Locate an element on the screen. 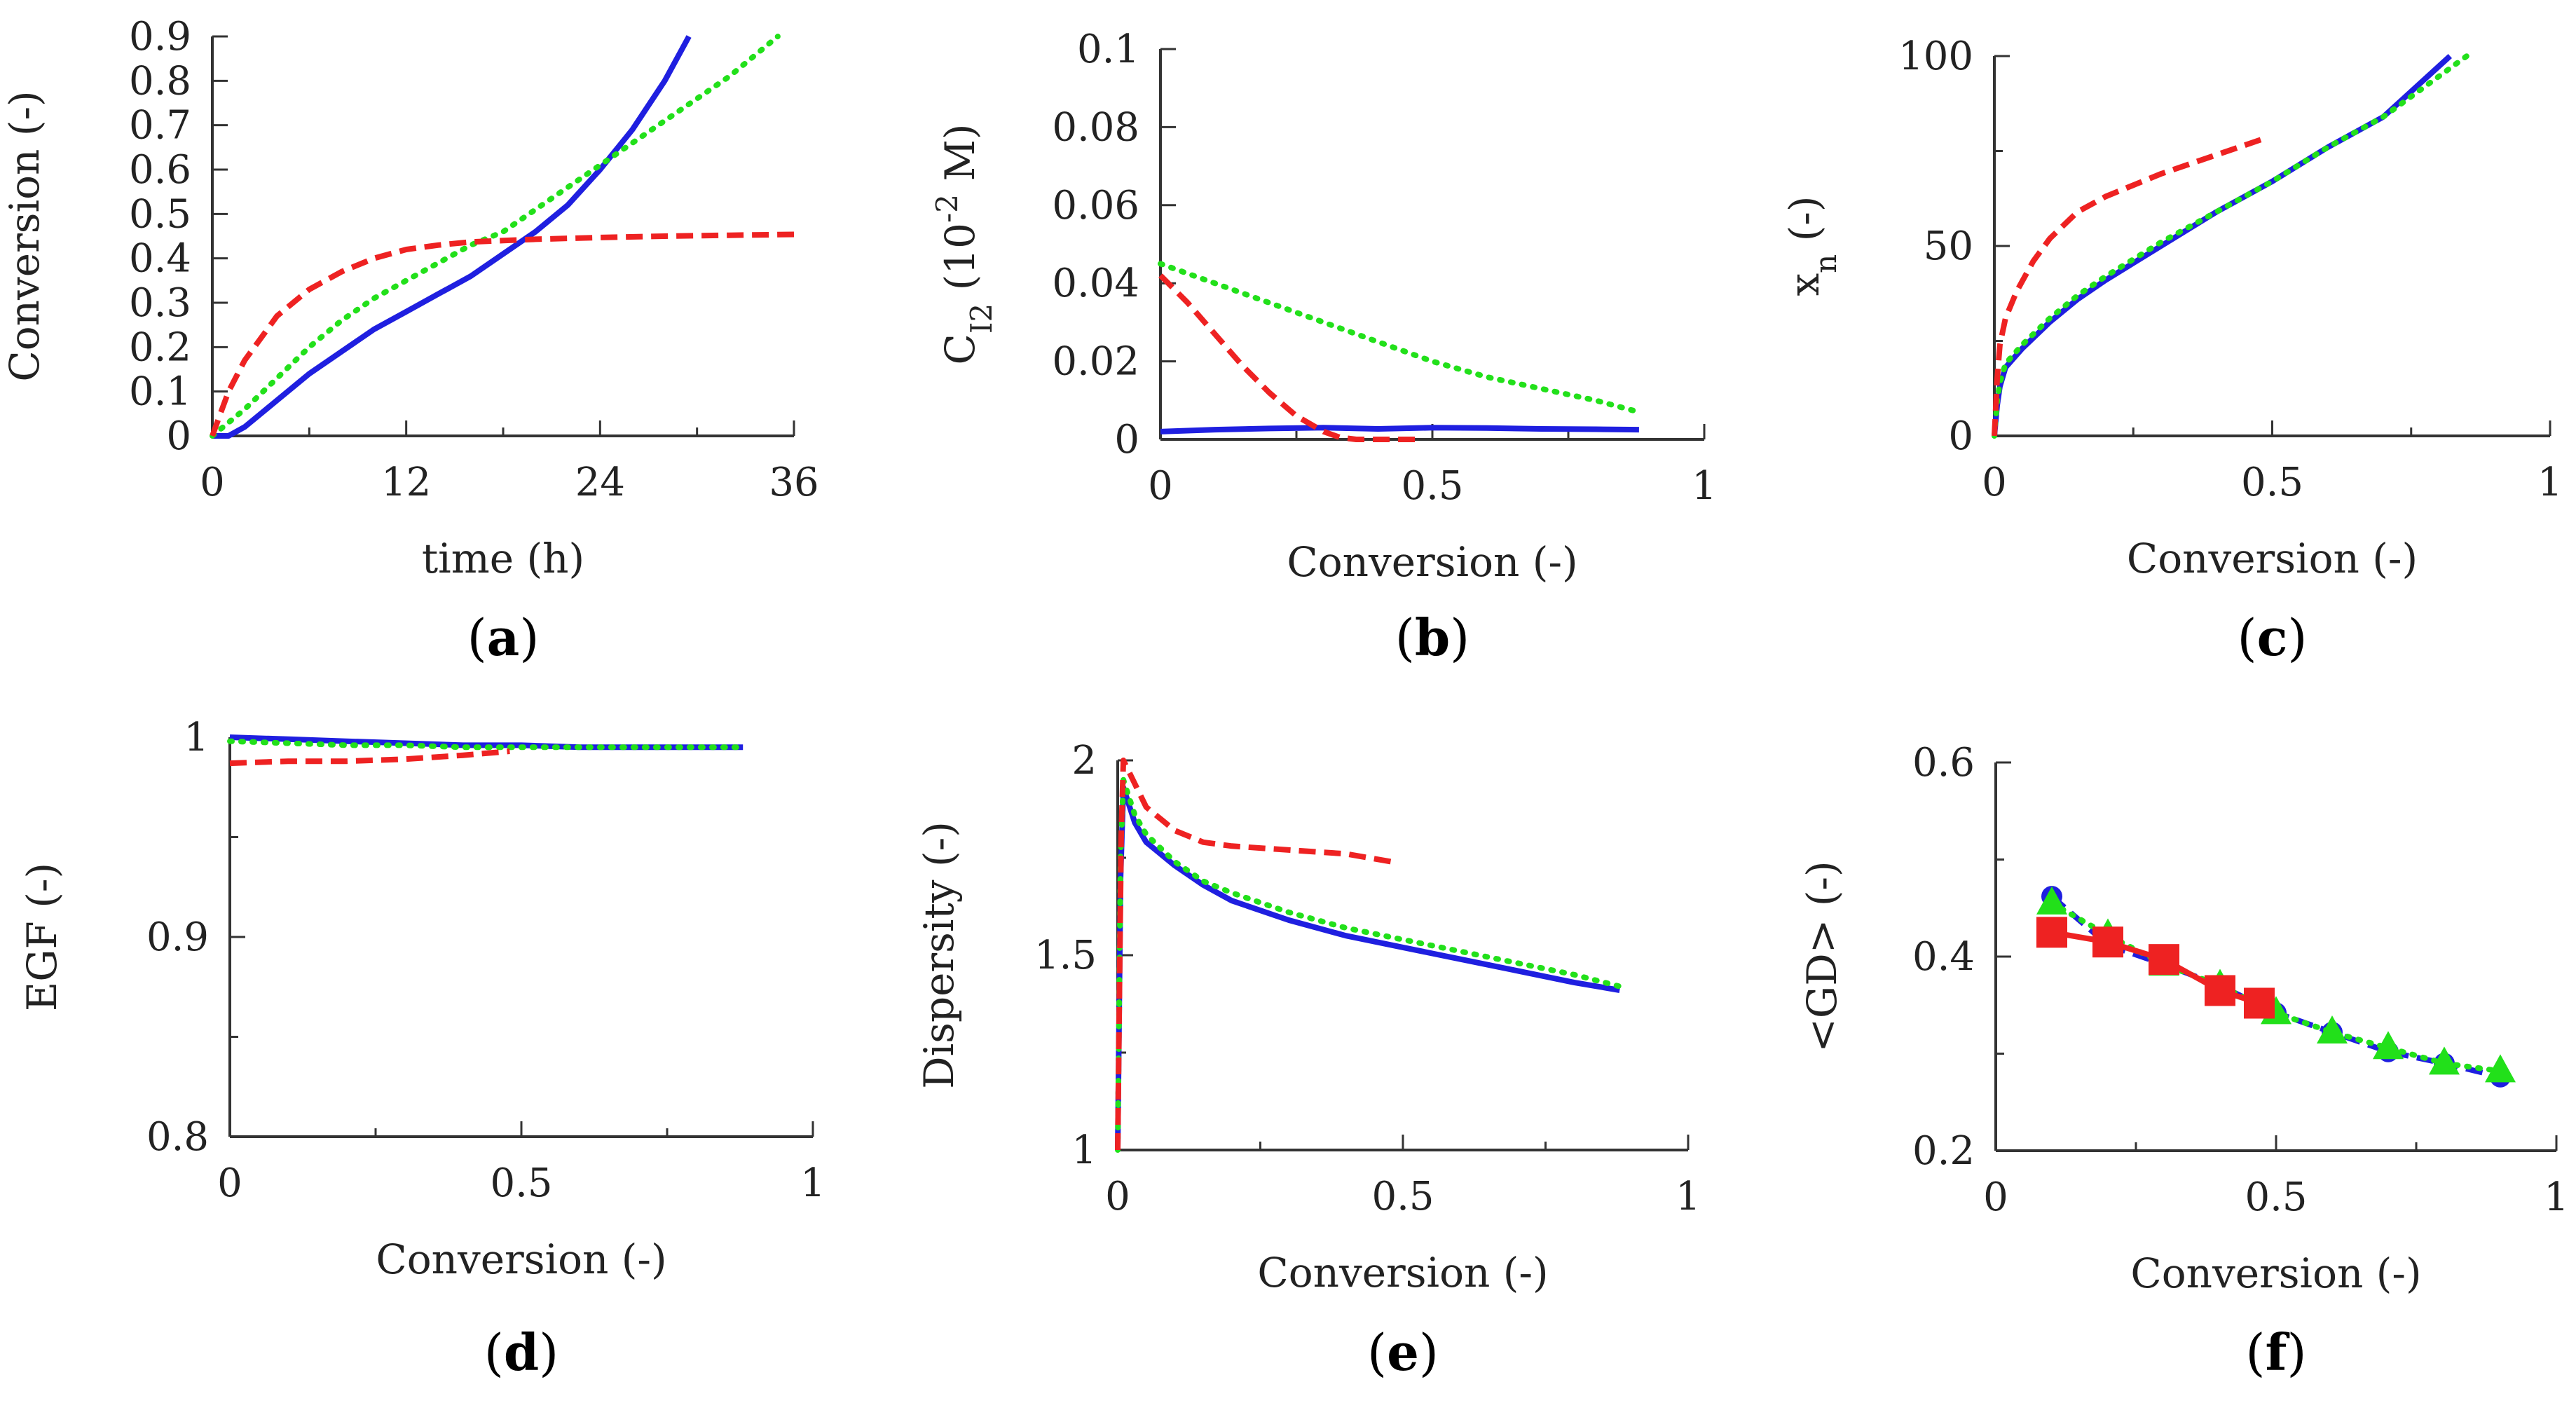 This screenshot has height=1403, width=2576. panel-d: 0 0.5 1 0.8 0.9 1 Conversion (-) EGF (-) (d) is located at coordinates (421, 1048).